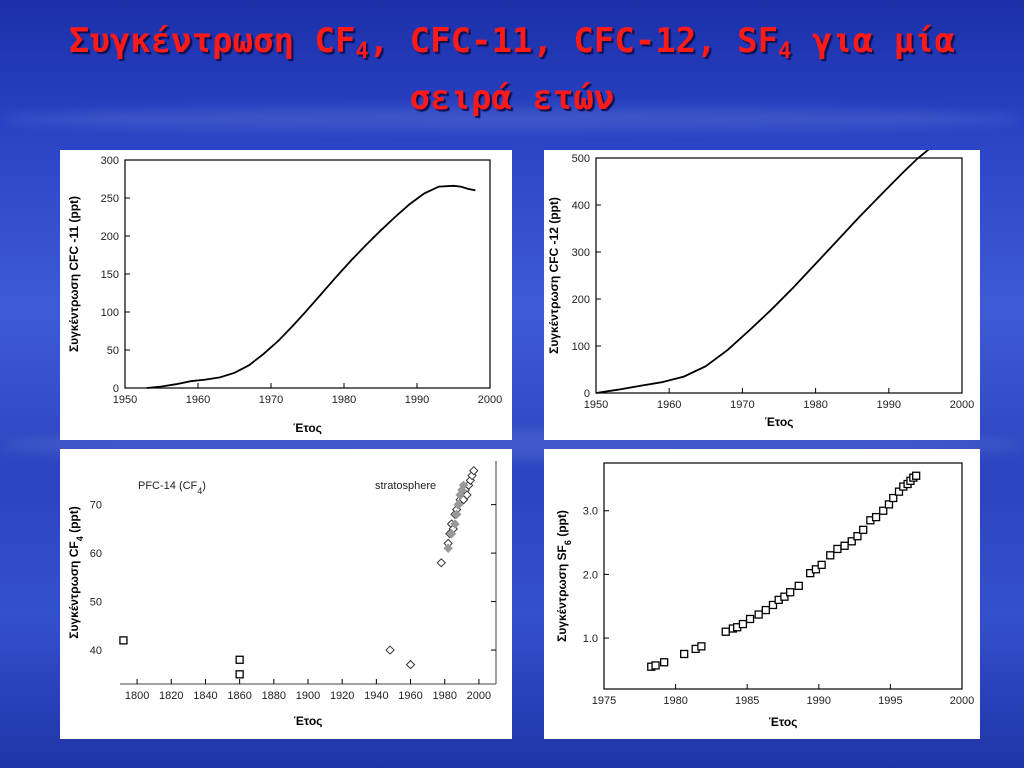 The height and width of the screenshot is (768, 1024). I want to click on x-tick-label: 1860, so click(239, 696).